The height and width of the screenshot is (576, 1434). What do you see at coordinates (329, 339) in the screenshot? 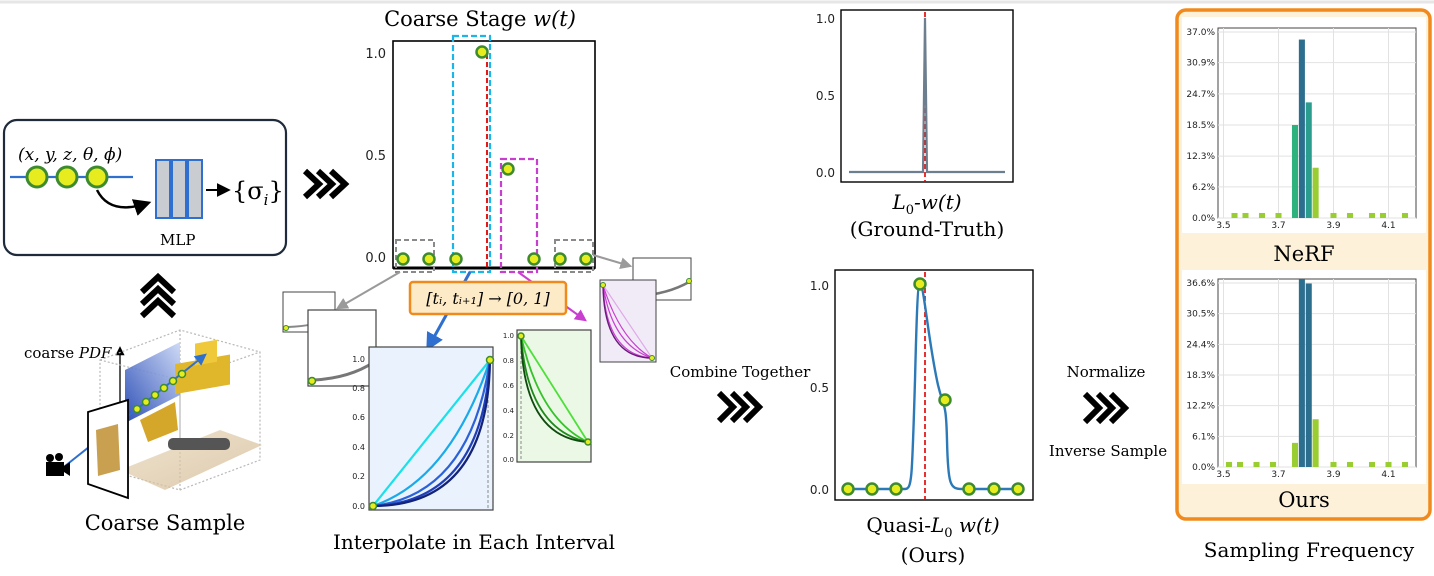
I see `gray-interval-thumbnails-left` at bounding box center [329, 339].